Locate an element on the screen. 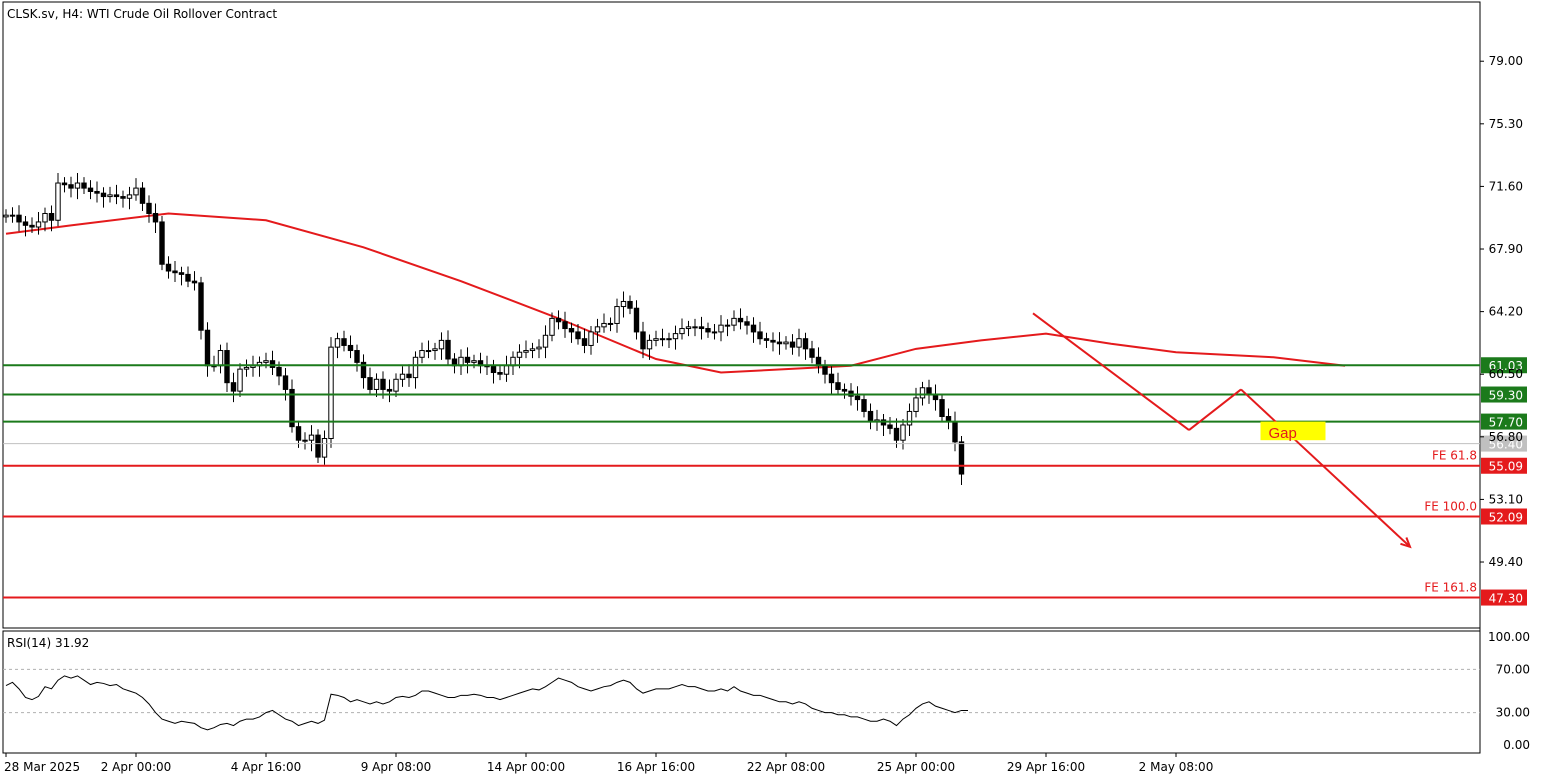 This screenshot has height=780, width=1543. y-tick-label: 56.80 is located at coordinates (1506, 437).